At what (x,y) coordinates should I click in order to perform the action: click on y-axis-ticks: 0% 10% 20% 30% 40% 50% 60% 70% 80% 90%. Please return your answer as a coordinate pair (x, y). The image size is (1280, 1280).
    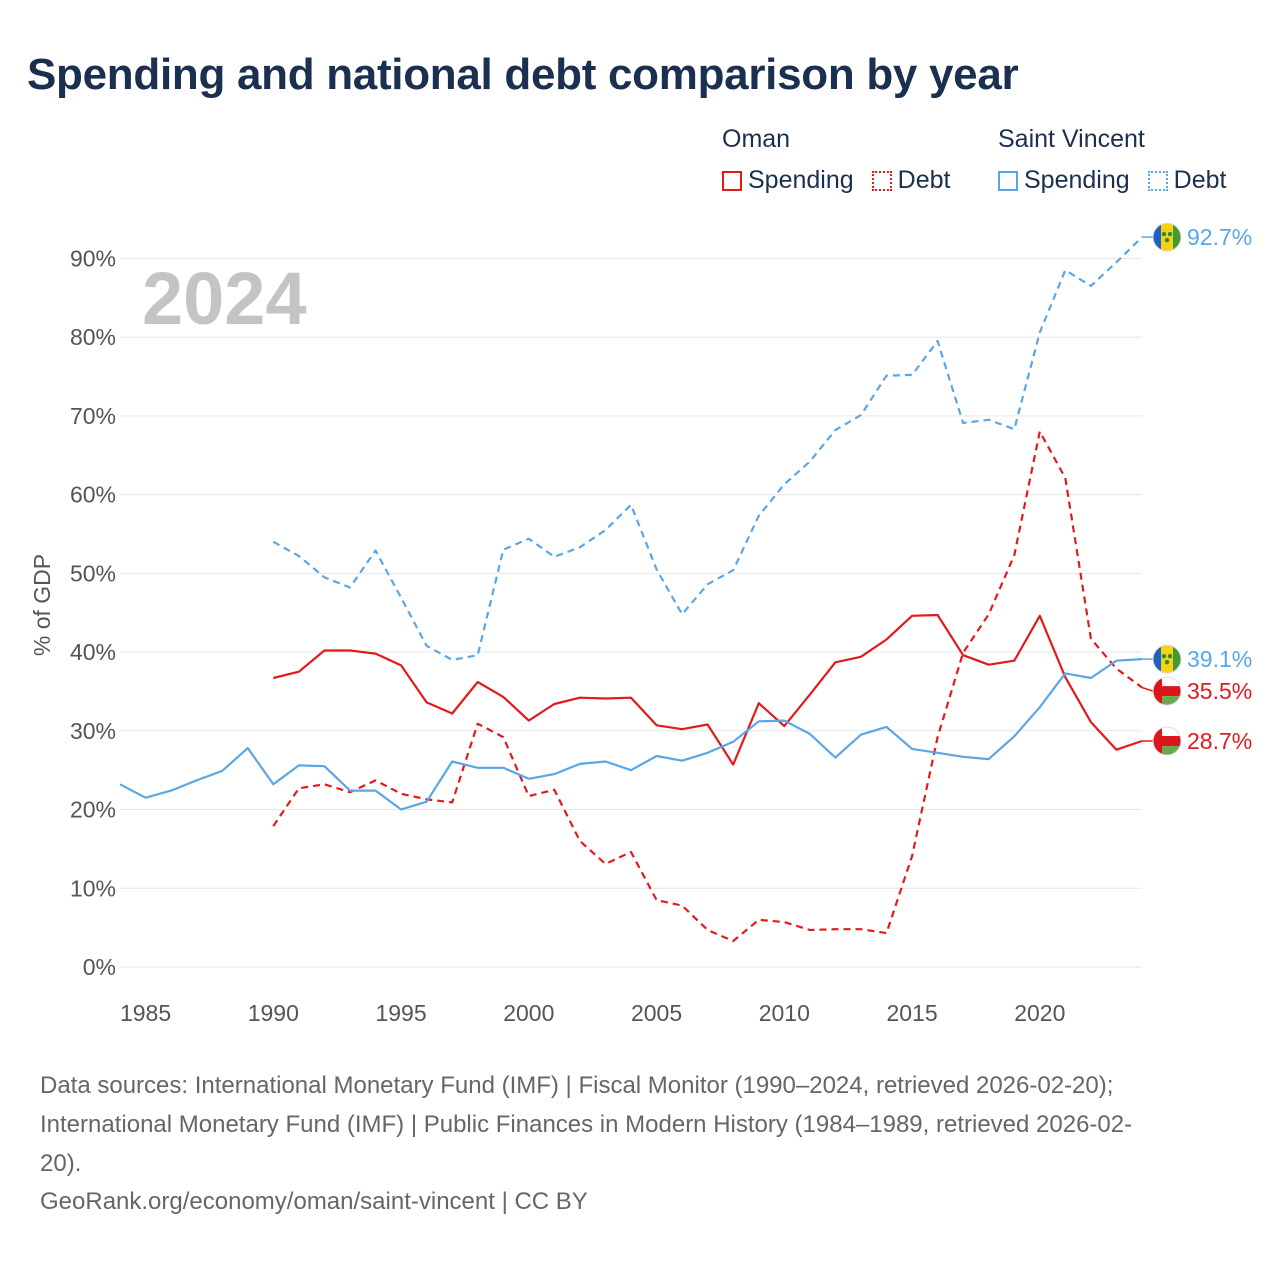
    Looking at the image, I should click on (93, 612).